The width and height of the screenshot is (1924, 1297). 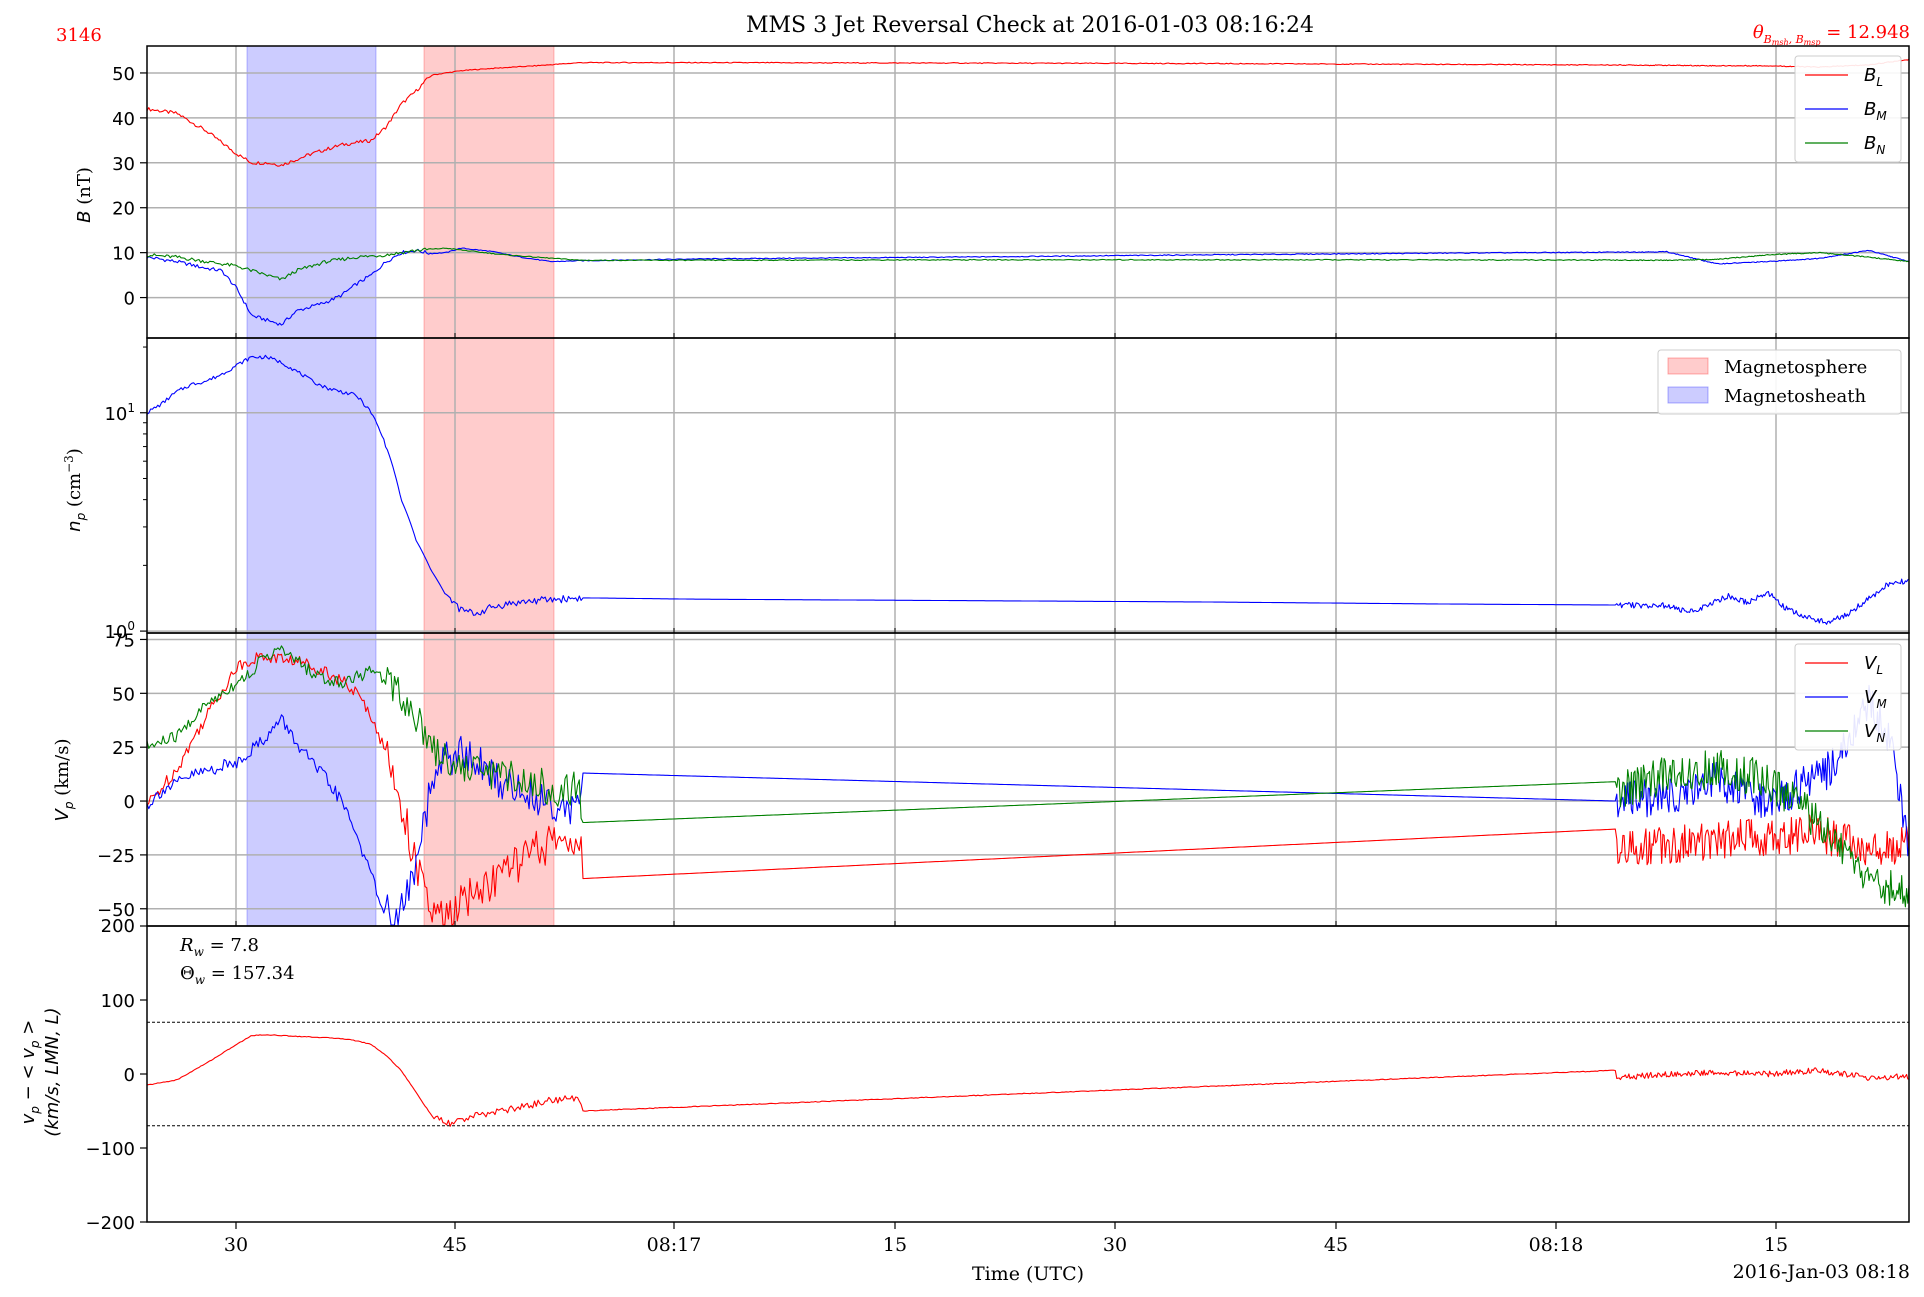 What do you see at coordinates (123, 748) in the screenshot?
I see `y-tick-label: 25` at bounding box center [123, 748].